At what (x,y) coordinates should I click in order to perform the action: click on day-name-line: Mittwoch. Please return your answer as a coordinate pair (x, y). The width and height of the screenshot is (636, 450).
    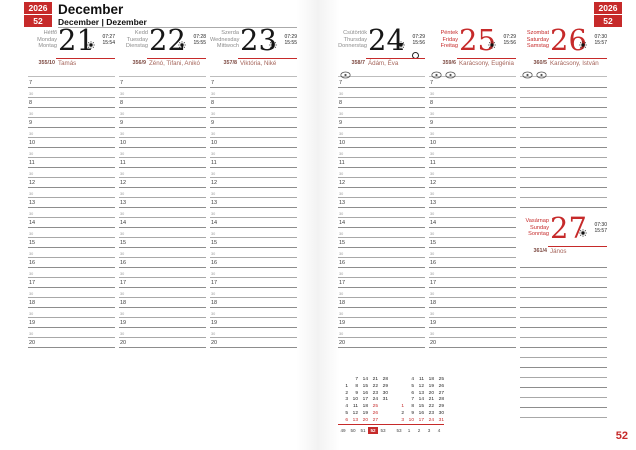
    Looking at the image, I should click on (227, 46).